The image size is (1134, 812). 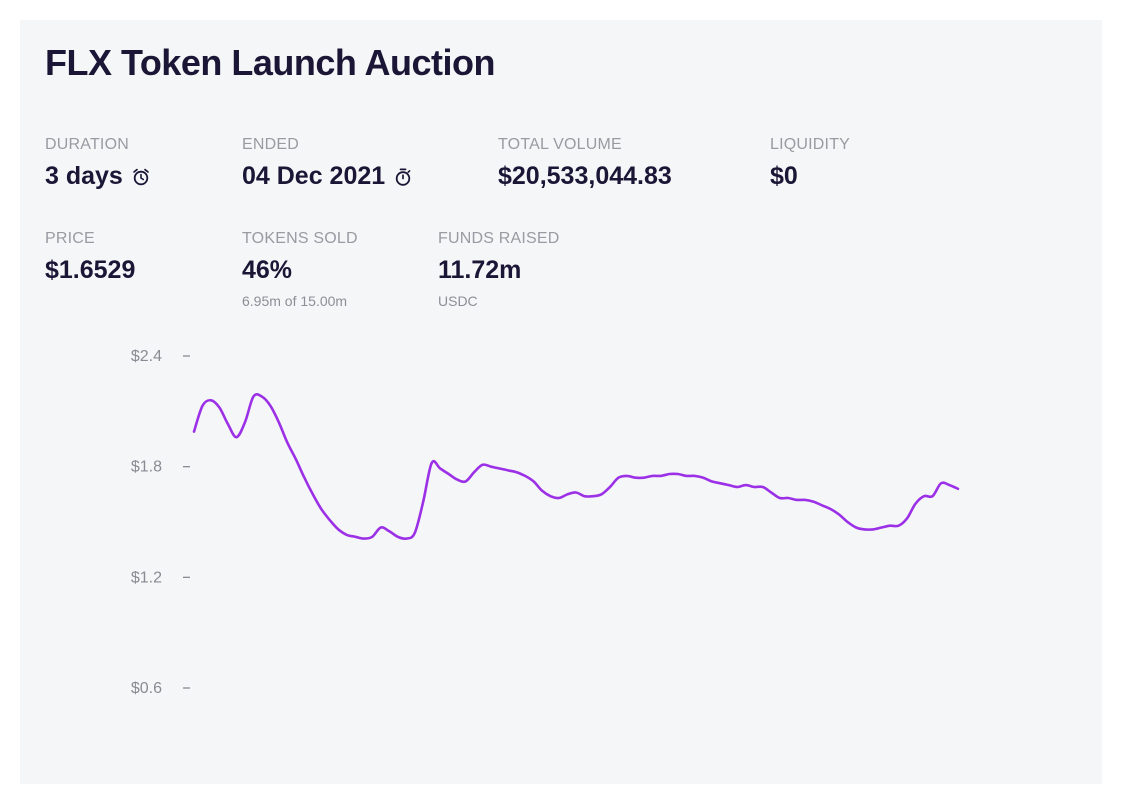 I want to click on stat-value: 46%, so click(x=267, y=270).